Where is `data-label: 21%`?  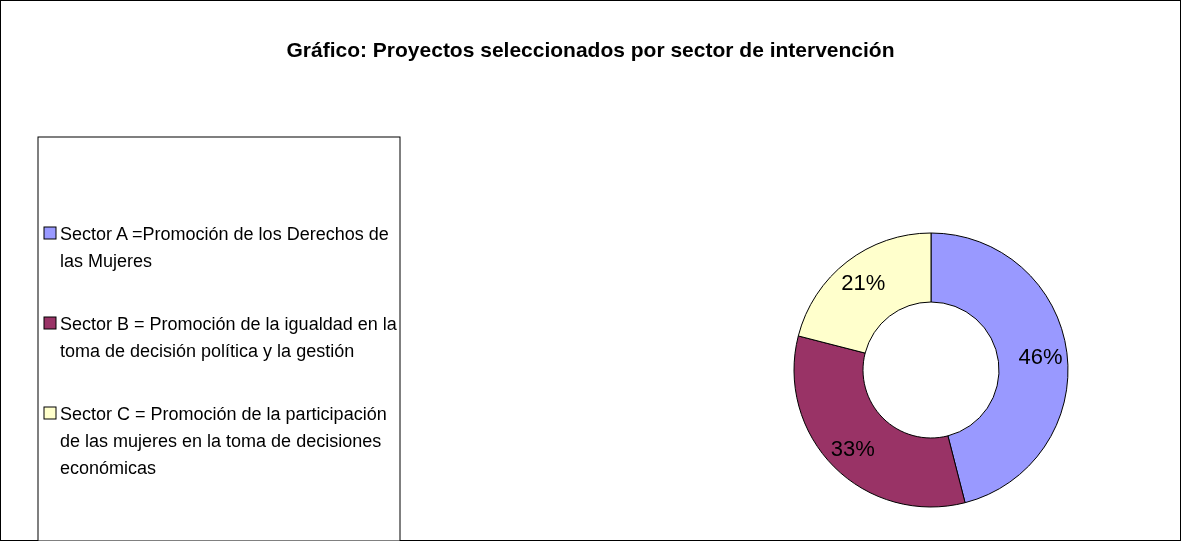 data-label: 21% is located at coordinates (863, 283).